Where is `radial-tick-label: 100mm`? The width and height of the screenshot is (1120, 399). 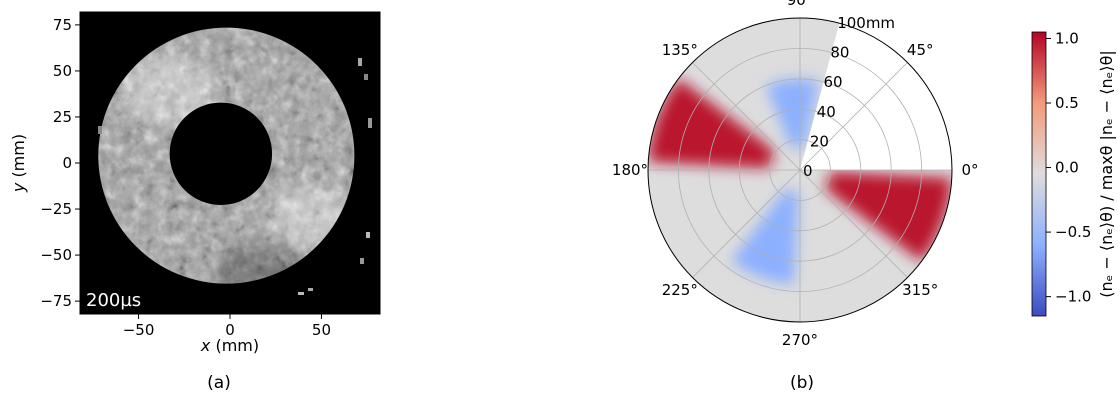
radial-tick-label: 100mm is located at coordinates (866, 23).